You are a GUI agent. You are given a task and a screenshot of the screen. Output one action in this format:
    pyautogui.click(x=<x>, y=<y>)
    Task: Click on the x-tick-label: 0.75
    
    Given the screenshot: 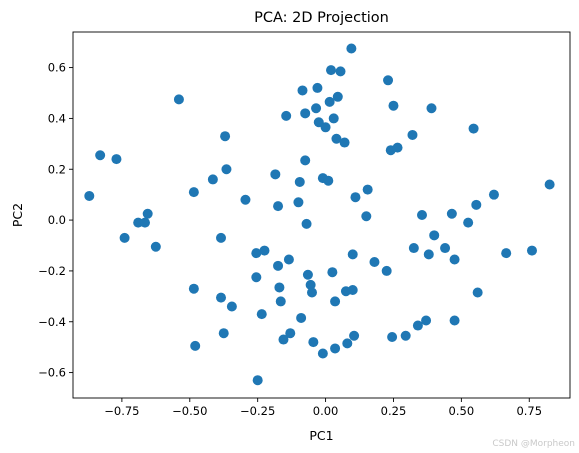 What is the action you would take?
    pyautogui.click(x=529, y=411)
    